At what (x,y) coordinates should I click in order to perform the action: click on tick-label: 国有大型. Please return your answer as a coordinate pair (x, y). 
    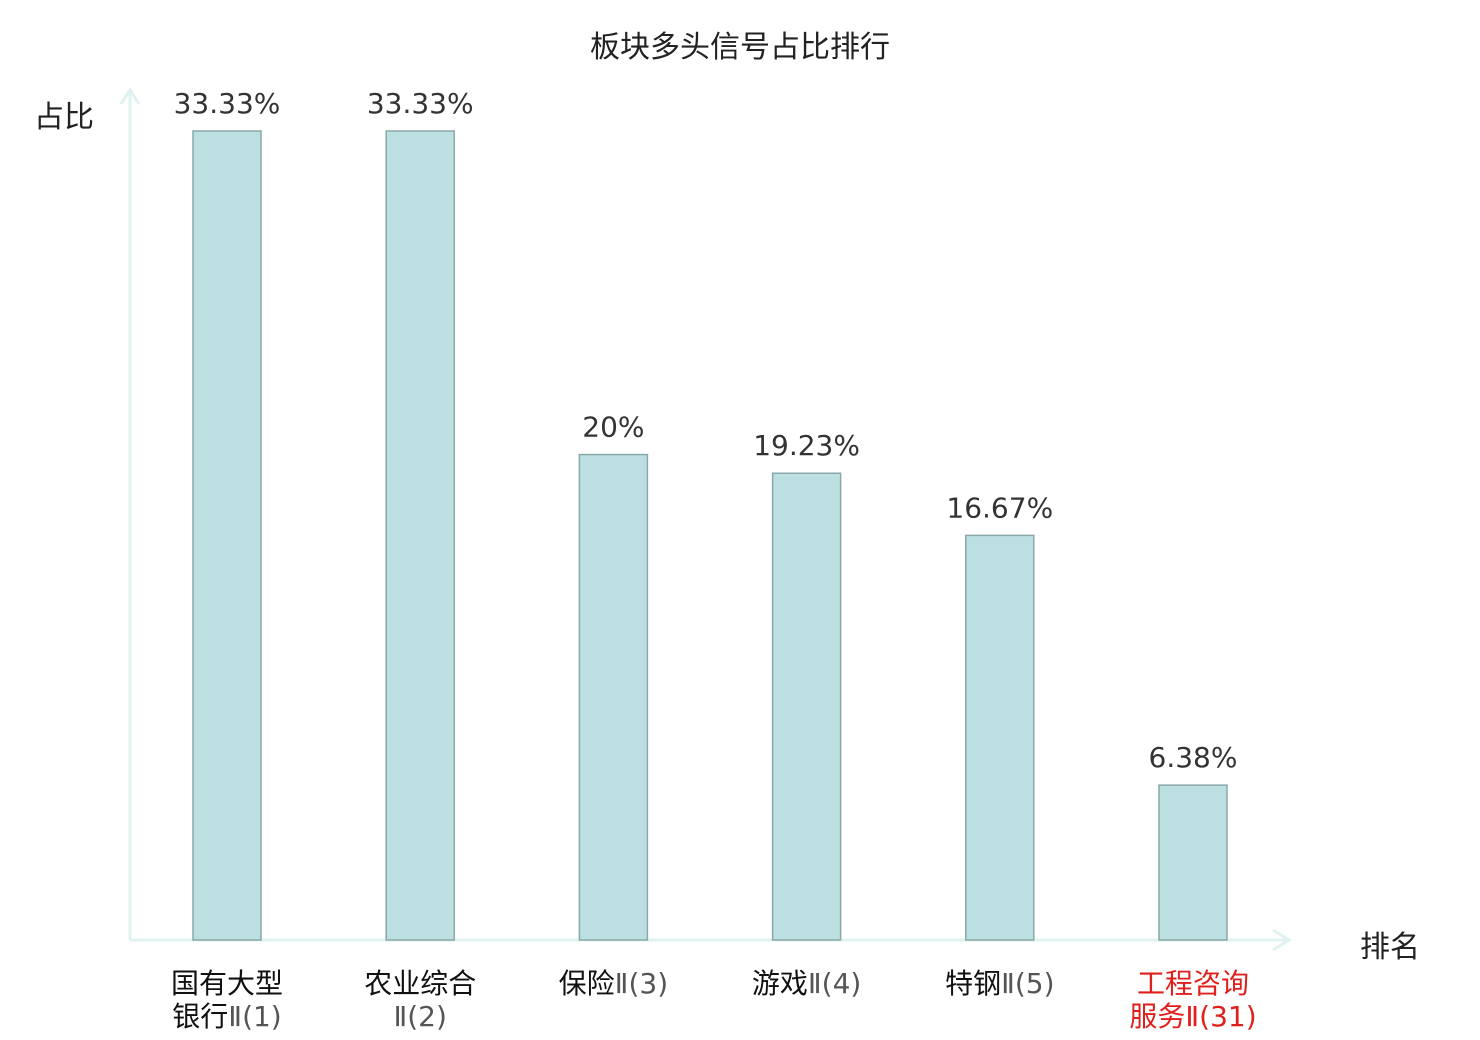
    Looking at the image, I should click on (227, 983).